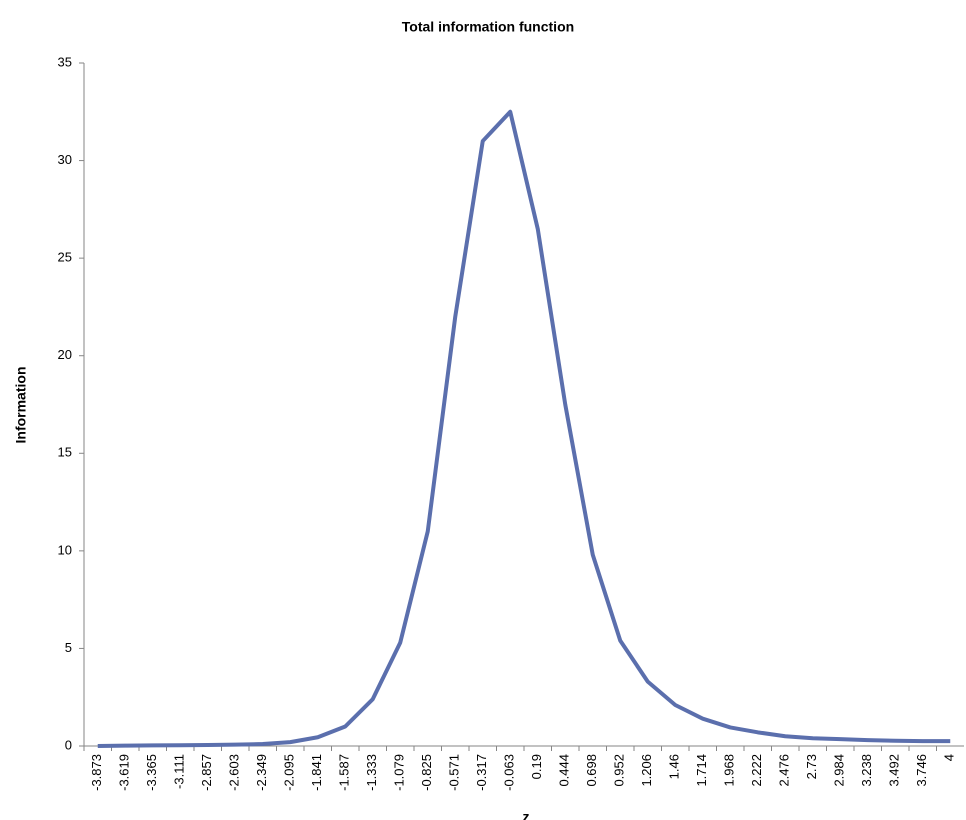  What do you see at coordinates (921, 770) in the screenshot?
I see `x-tick-label: 3.746` at bounding box center [921, 770].